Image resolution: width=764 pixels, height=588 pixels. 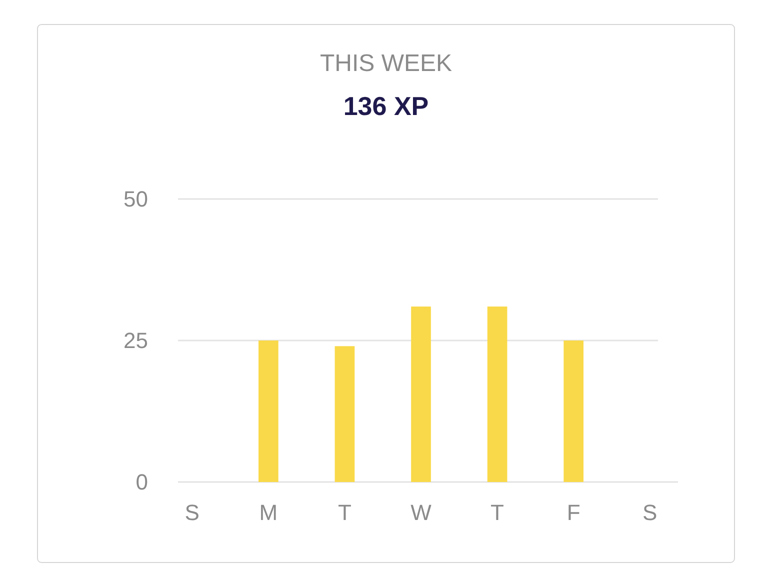 I want to click on y-tick-label: 25, so click(x=136, y=341).